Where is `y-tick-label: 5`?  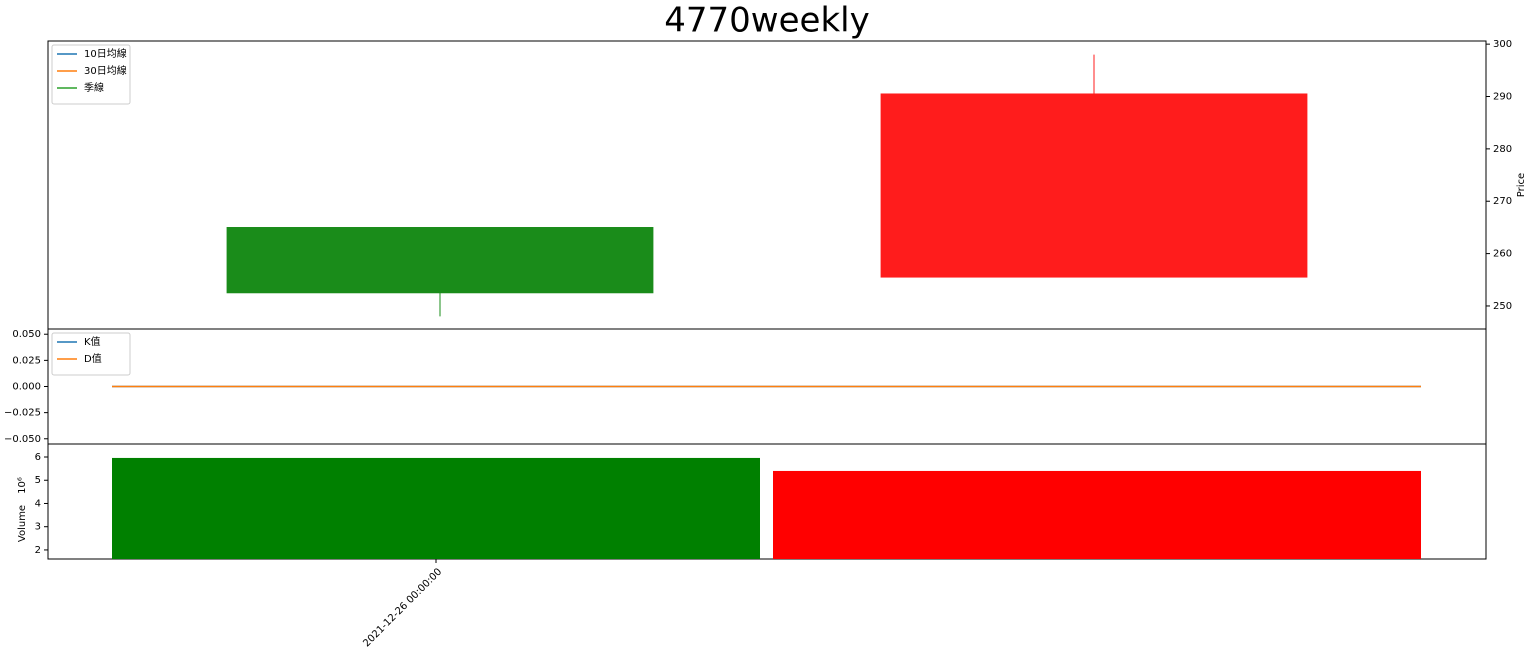 y-tick-label: 5 is located at coordinates (38, 480).